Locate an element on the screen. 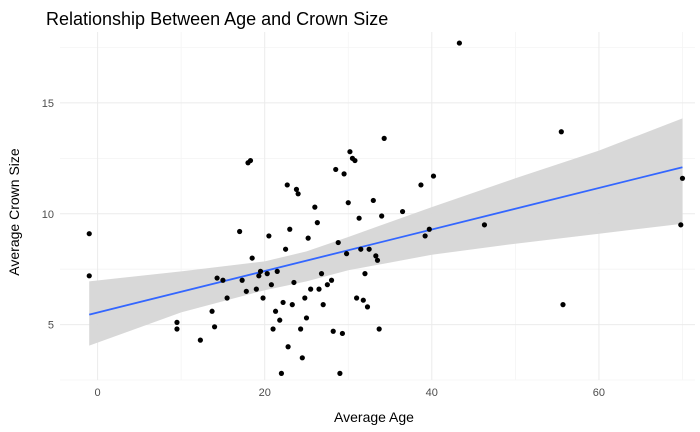  y-axis-ticks: 5 10 15 is located at coordinates (48, 215).